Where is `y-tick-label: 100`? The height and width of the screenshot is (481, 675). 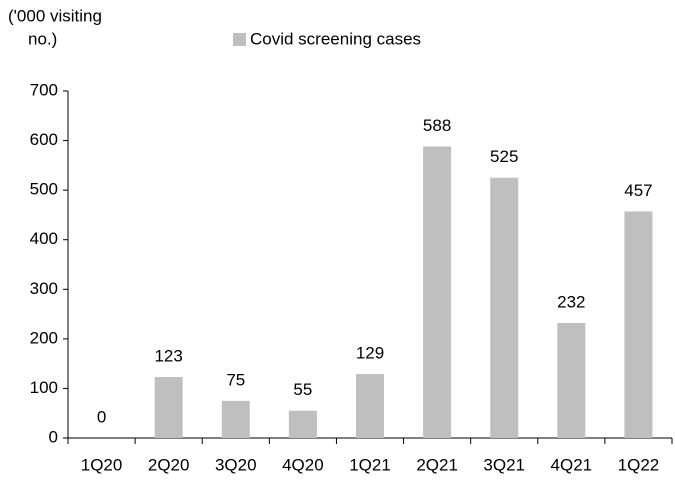
y-tick-label: 100 is located at coordinates (44, 387).